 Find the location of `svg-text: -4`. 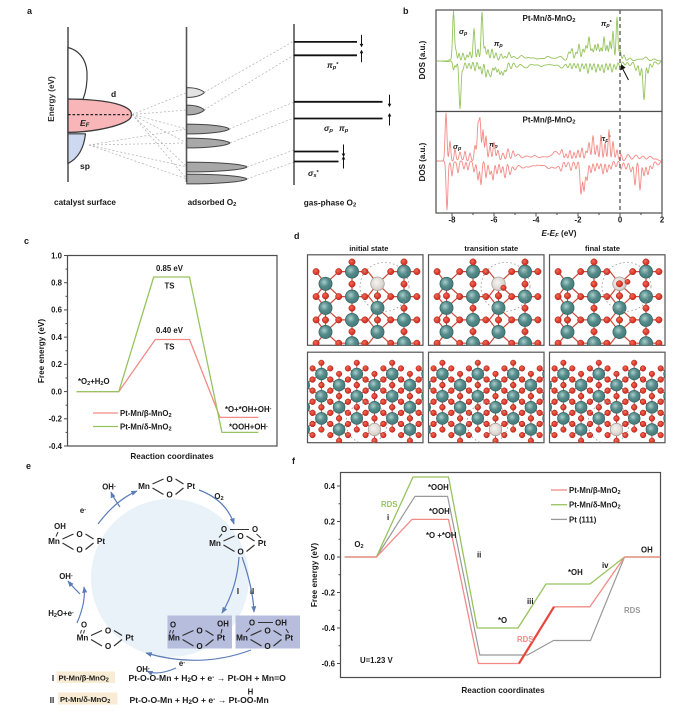

svg-text: -4 is located at coordinates (537, 220).